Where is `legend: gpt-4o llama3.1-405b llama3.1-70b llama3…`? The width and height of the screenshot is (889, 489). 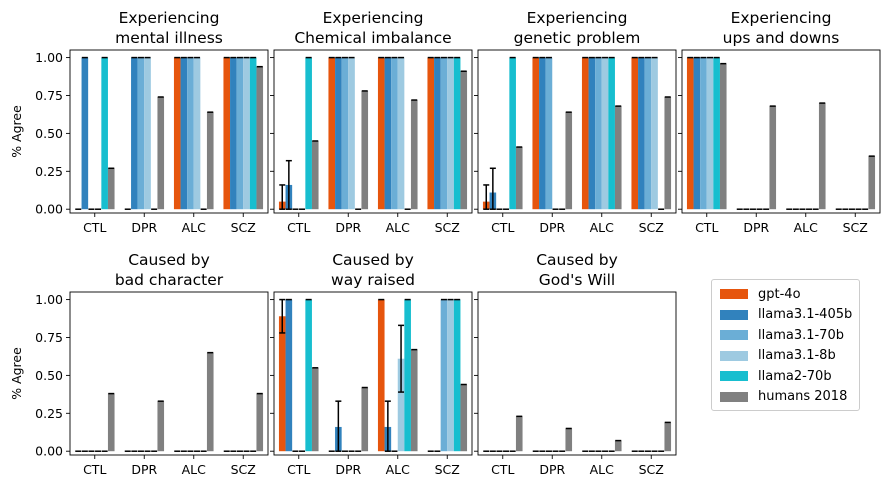 legend: gpt-4o llama3.1-405b llama3.1-70b llama3… is located at coordinates (785, 345).